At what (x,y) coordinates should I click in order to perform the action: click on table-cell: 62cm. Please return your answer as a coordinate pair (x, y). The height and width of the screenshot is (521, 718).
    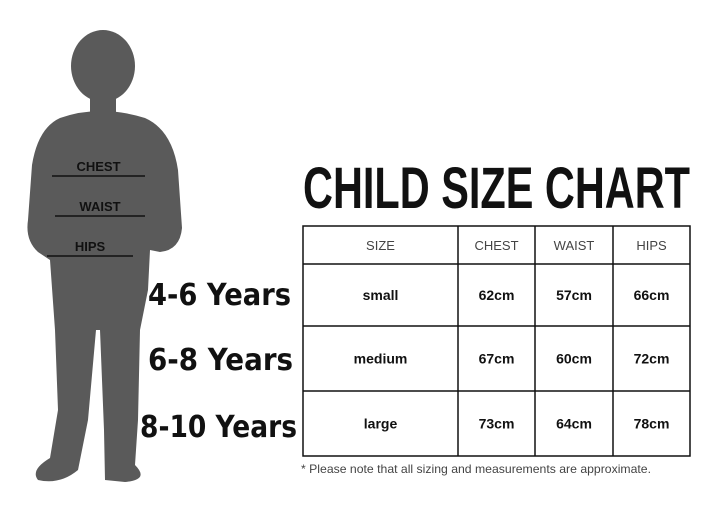
    Looking at the image, I should click on (497, 295).